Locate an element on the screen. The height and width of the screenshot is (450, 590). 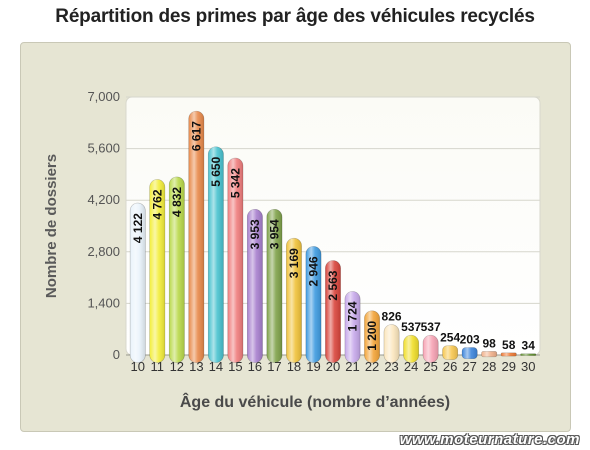
x-tick-label: 12 is located at coordinates (177, 366).